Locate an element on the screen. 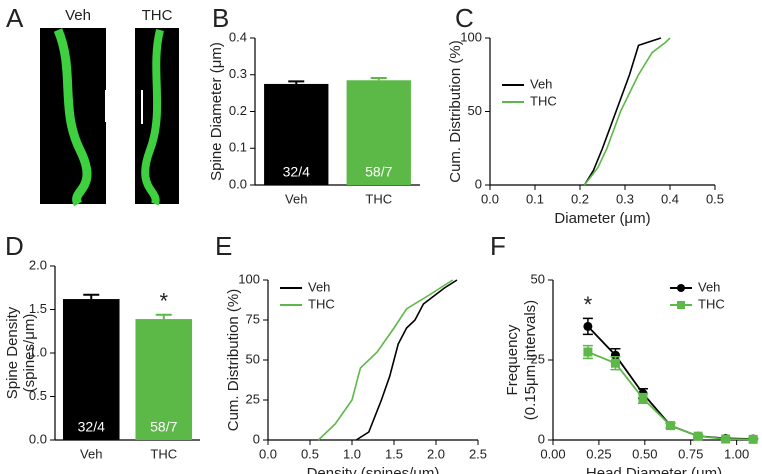 The height and width of the screenshot is (474, 762). panel-letter: D is located at coordinates (14, 246).